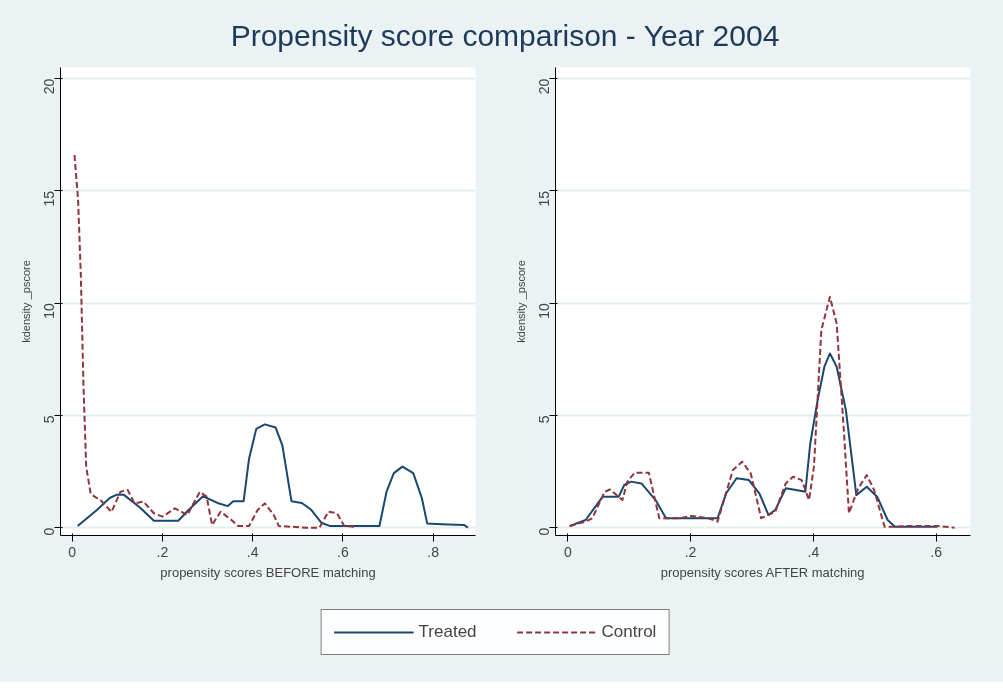 The image size is (1003, 700). Describe the element at coordinates (505, 36) in the screenshot. I see `chart-title: Propensity score comparison - Year 2004` at that location.